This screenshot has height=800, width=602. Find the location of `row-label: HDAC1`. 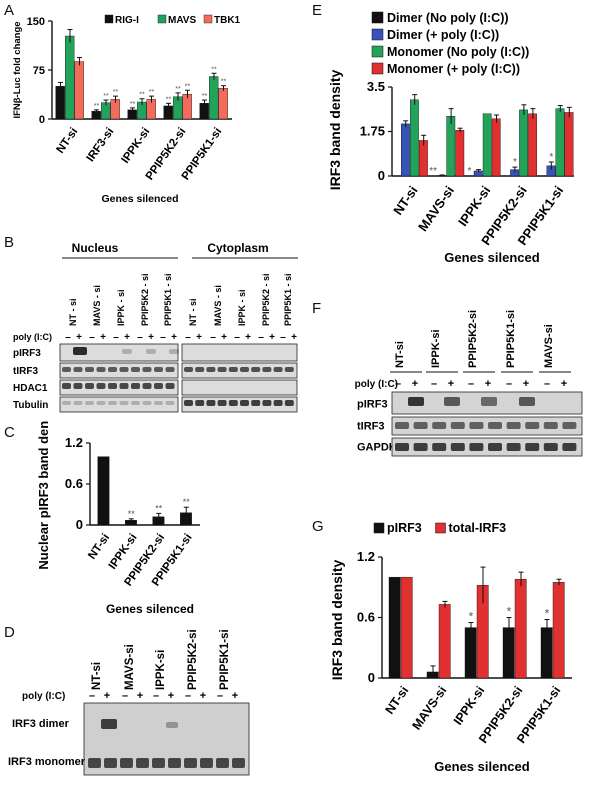

row-label: HDAC1 is located at coordinates (30, 388).